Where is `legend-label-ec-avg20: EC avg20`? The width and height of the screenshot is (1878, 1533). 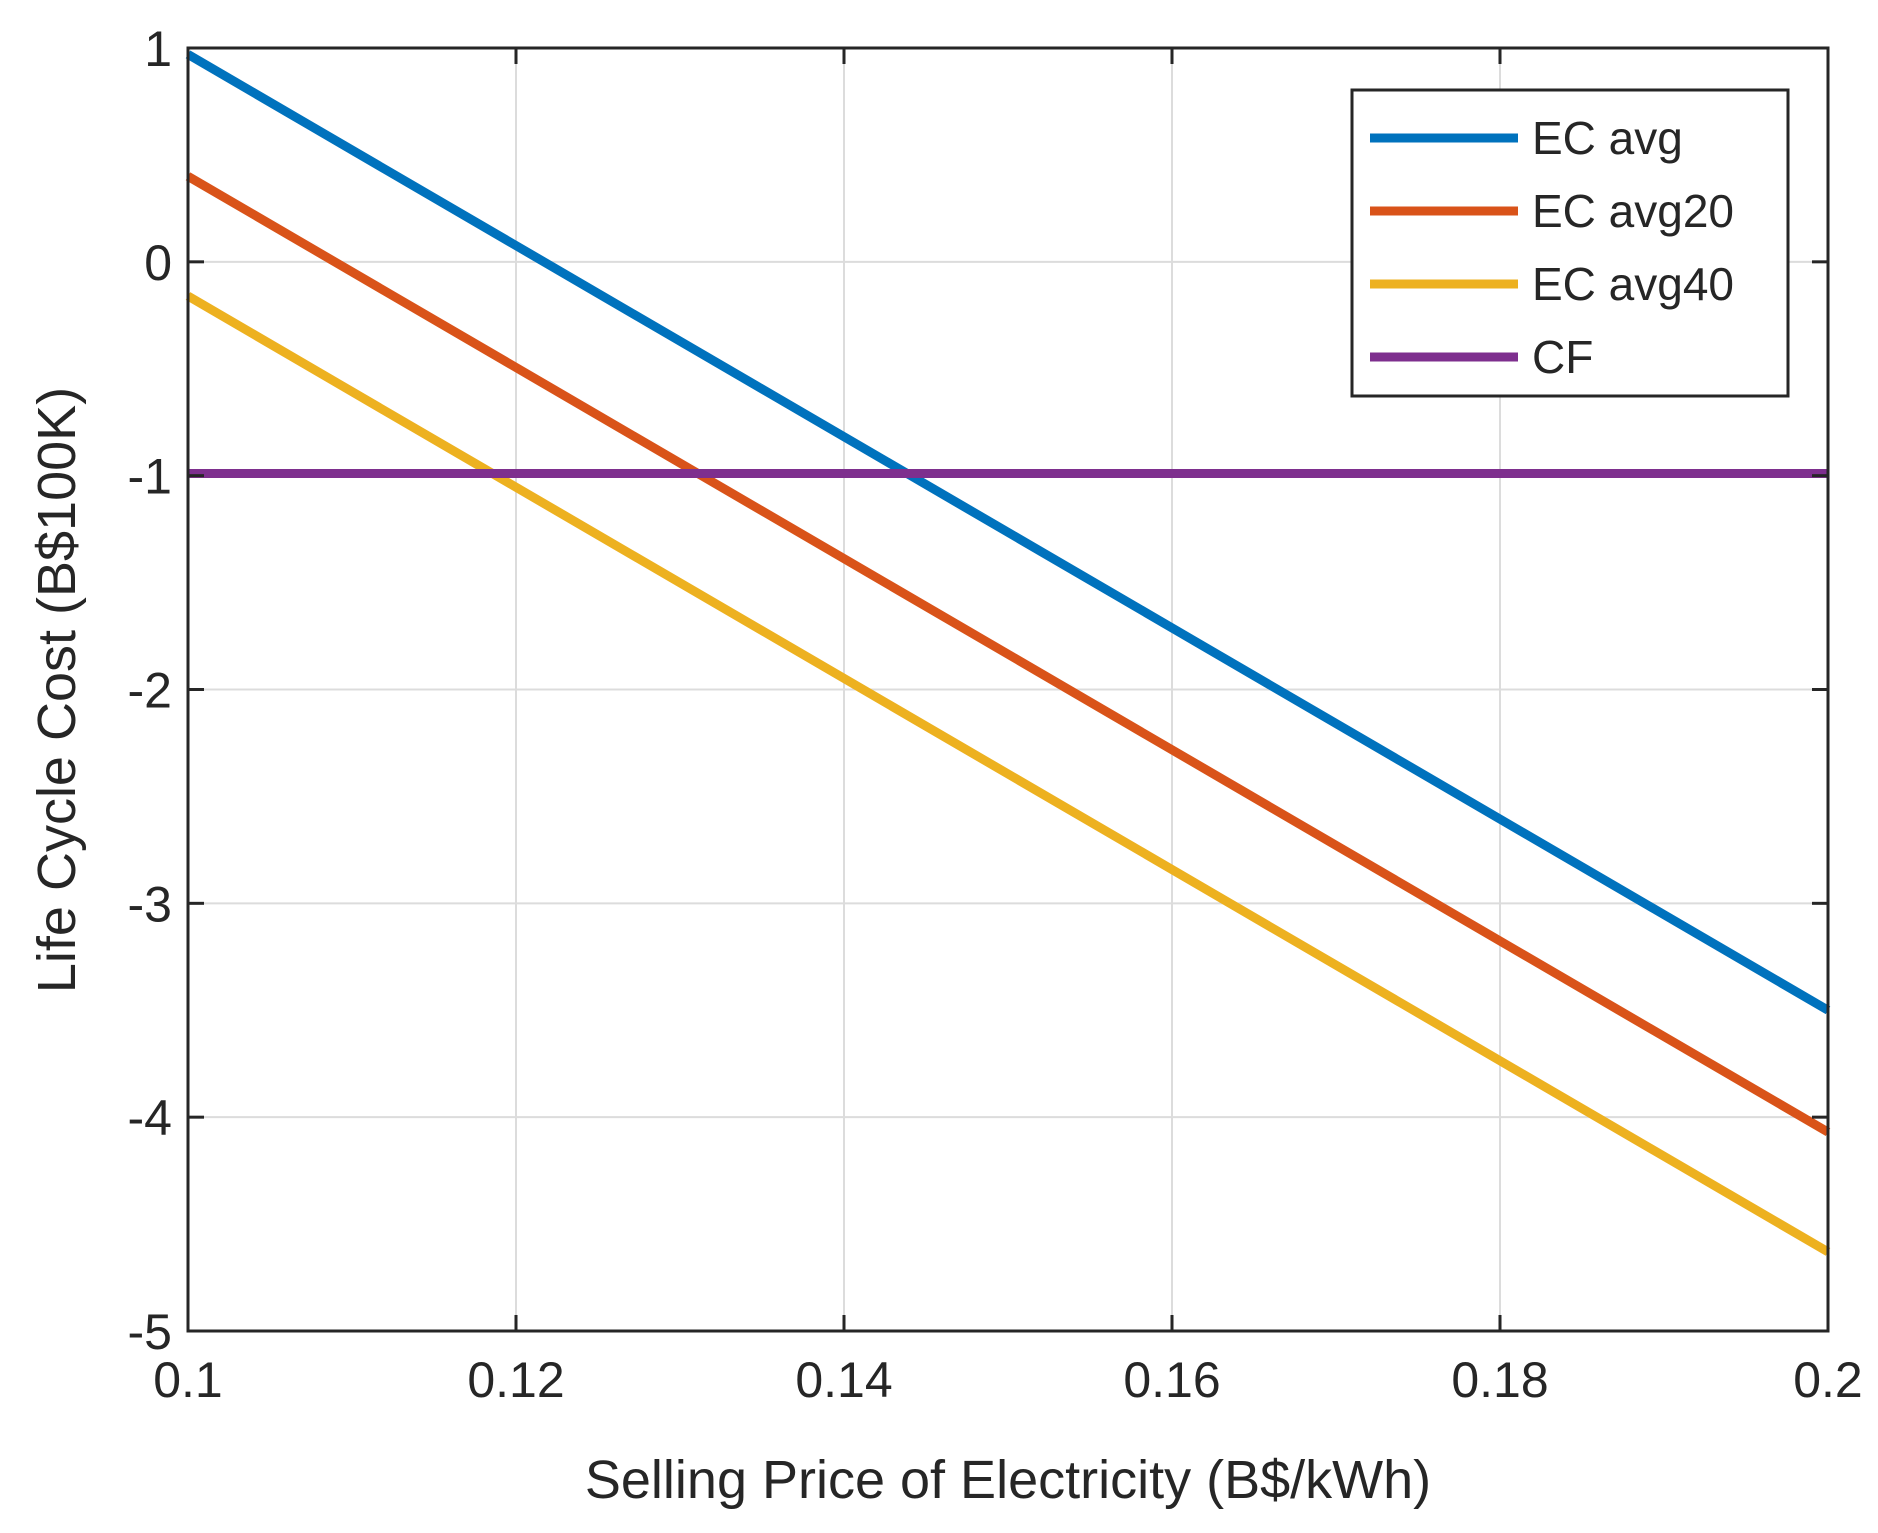 legend-label-ec-avg20: EC avg20 is located at coordinates (1633, 211).